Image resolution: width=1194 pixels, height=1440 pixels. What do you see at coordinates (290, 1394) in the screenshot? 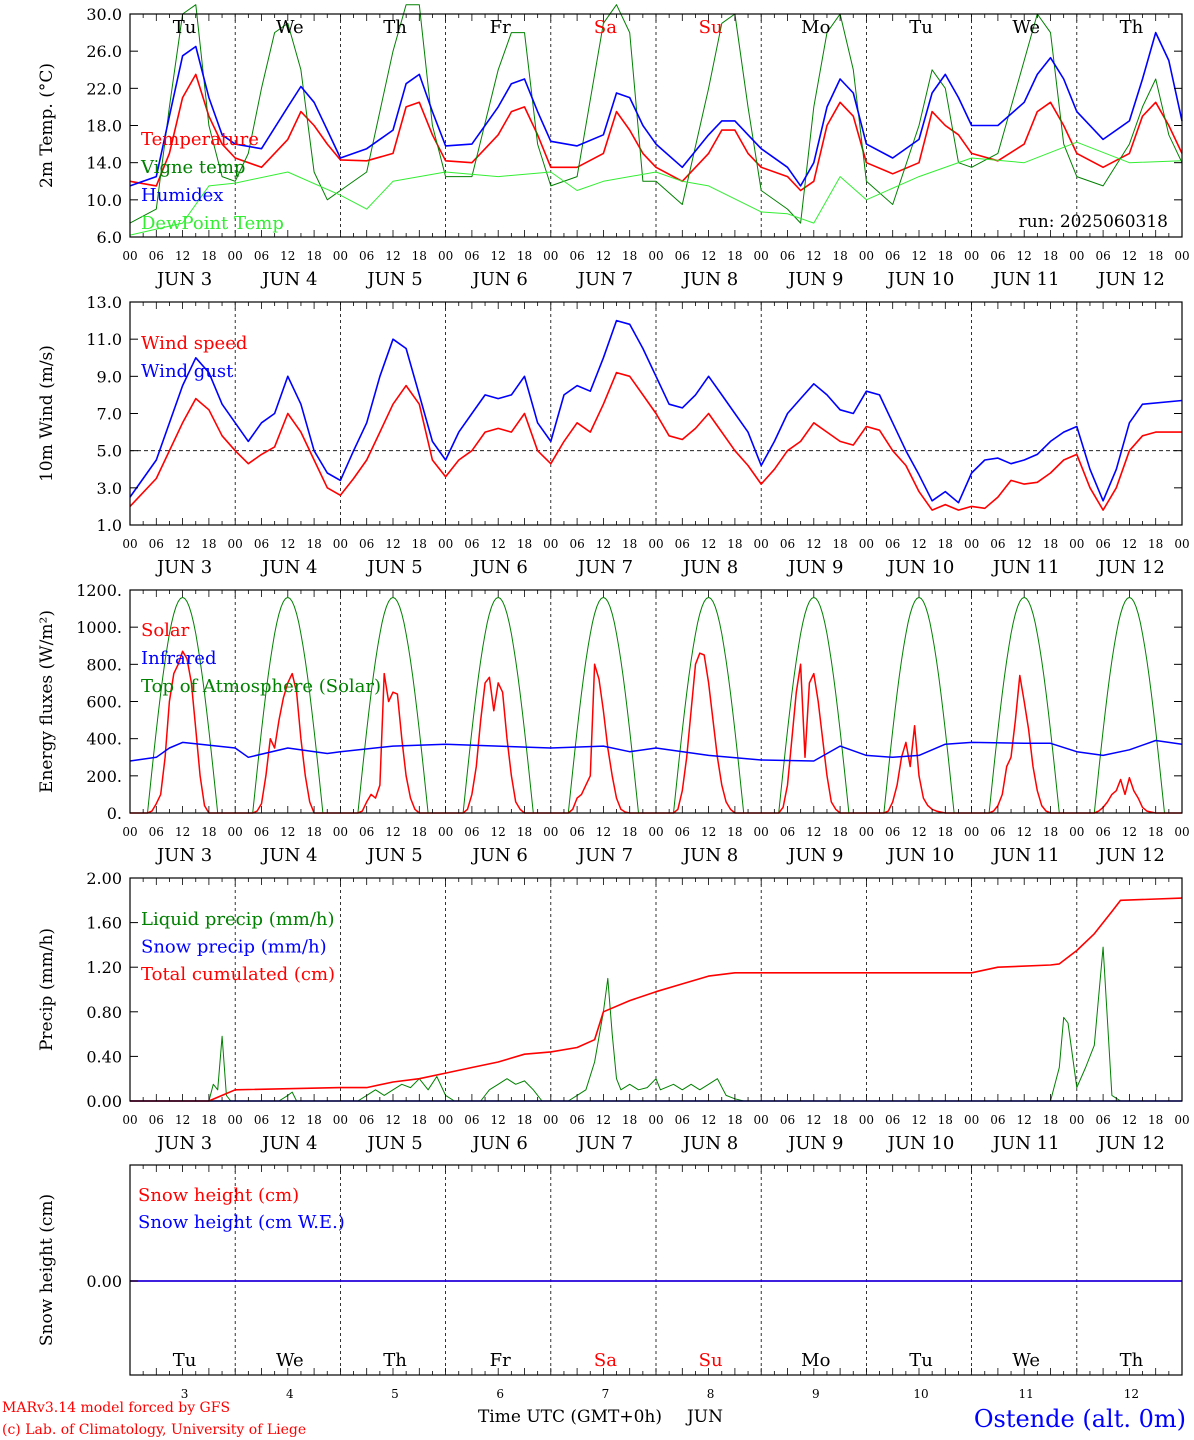
I see `day-number-label: 4` at bounding box center [290, 1394].